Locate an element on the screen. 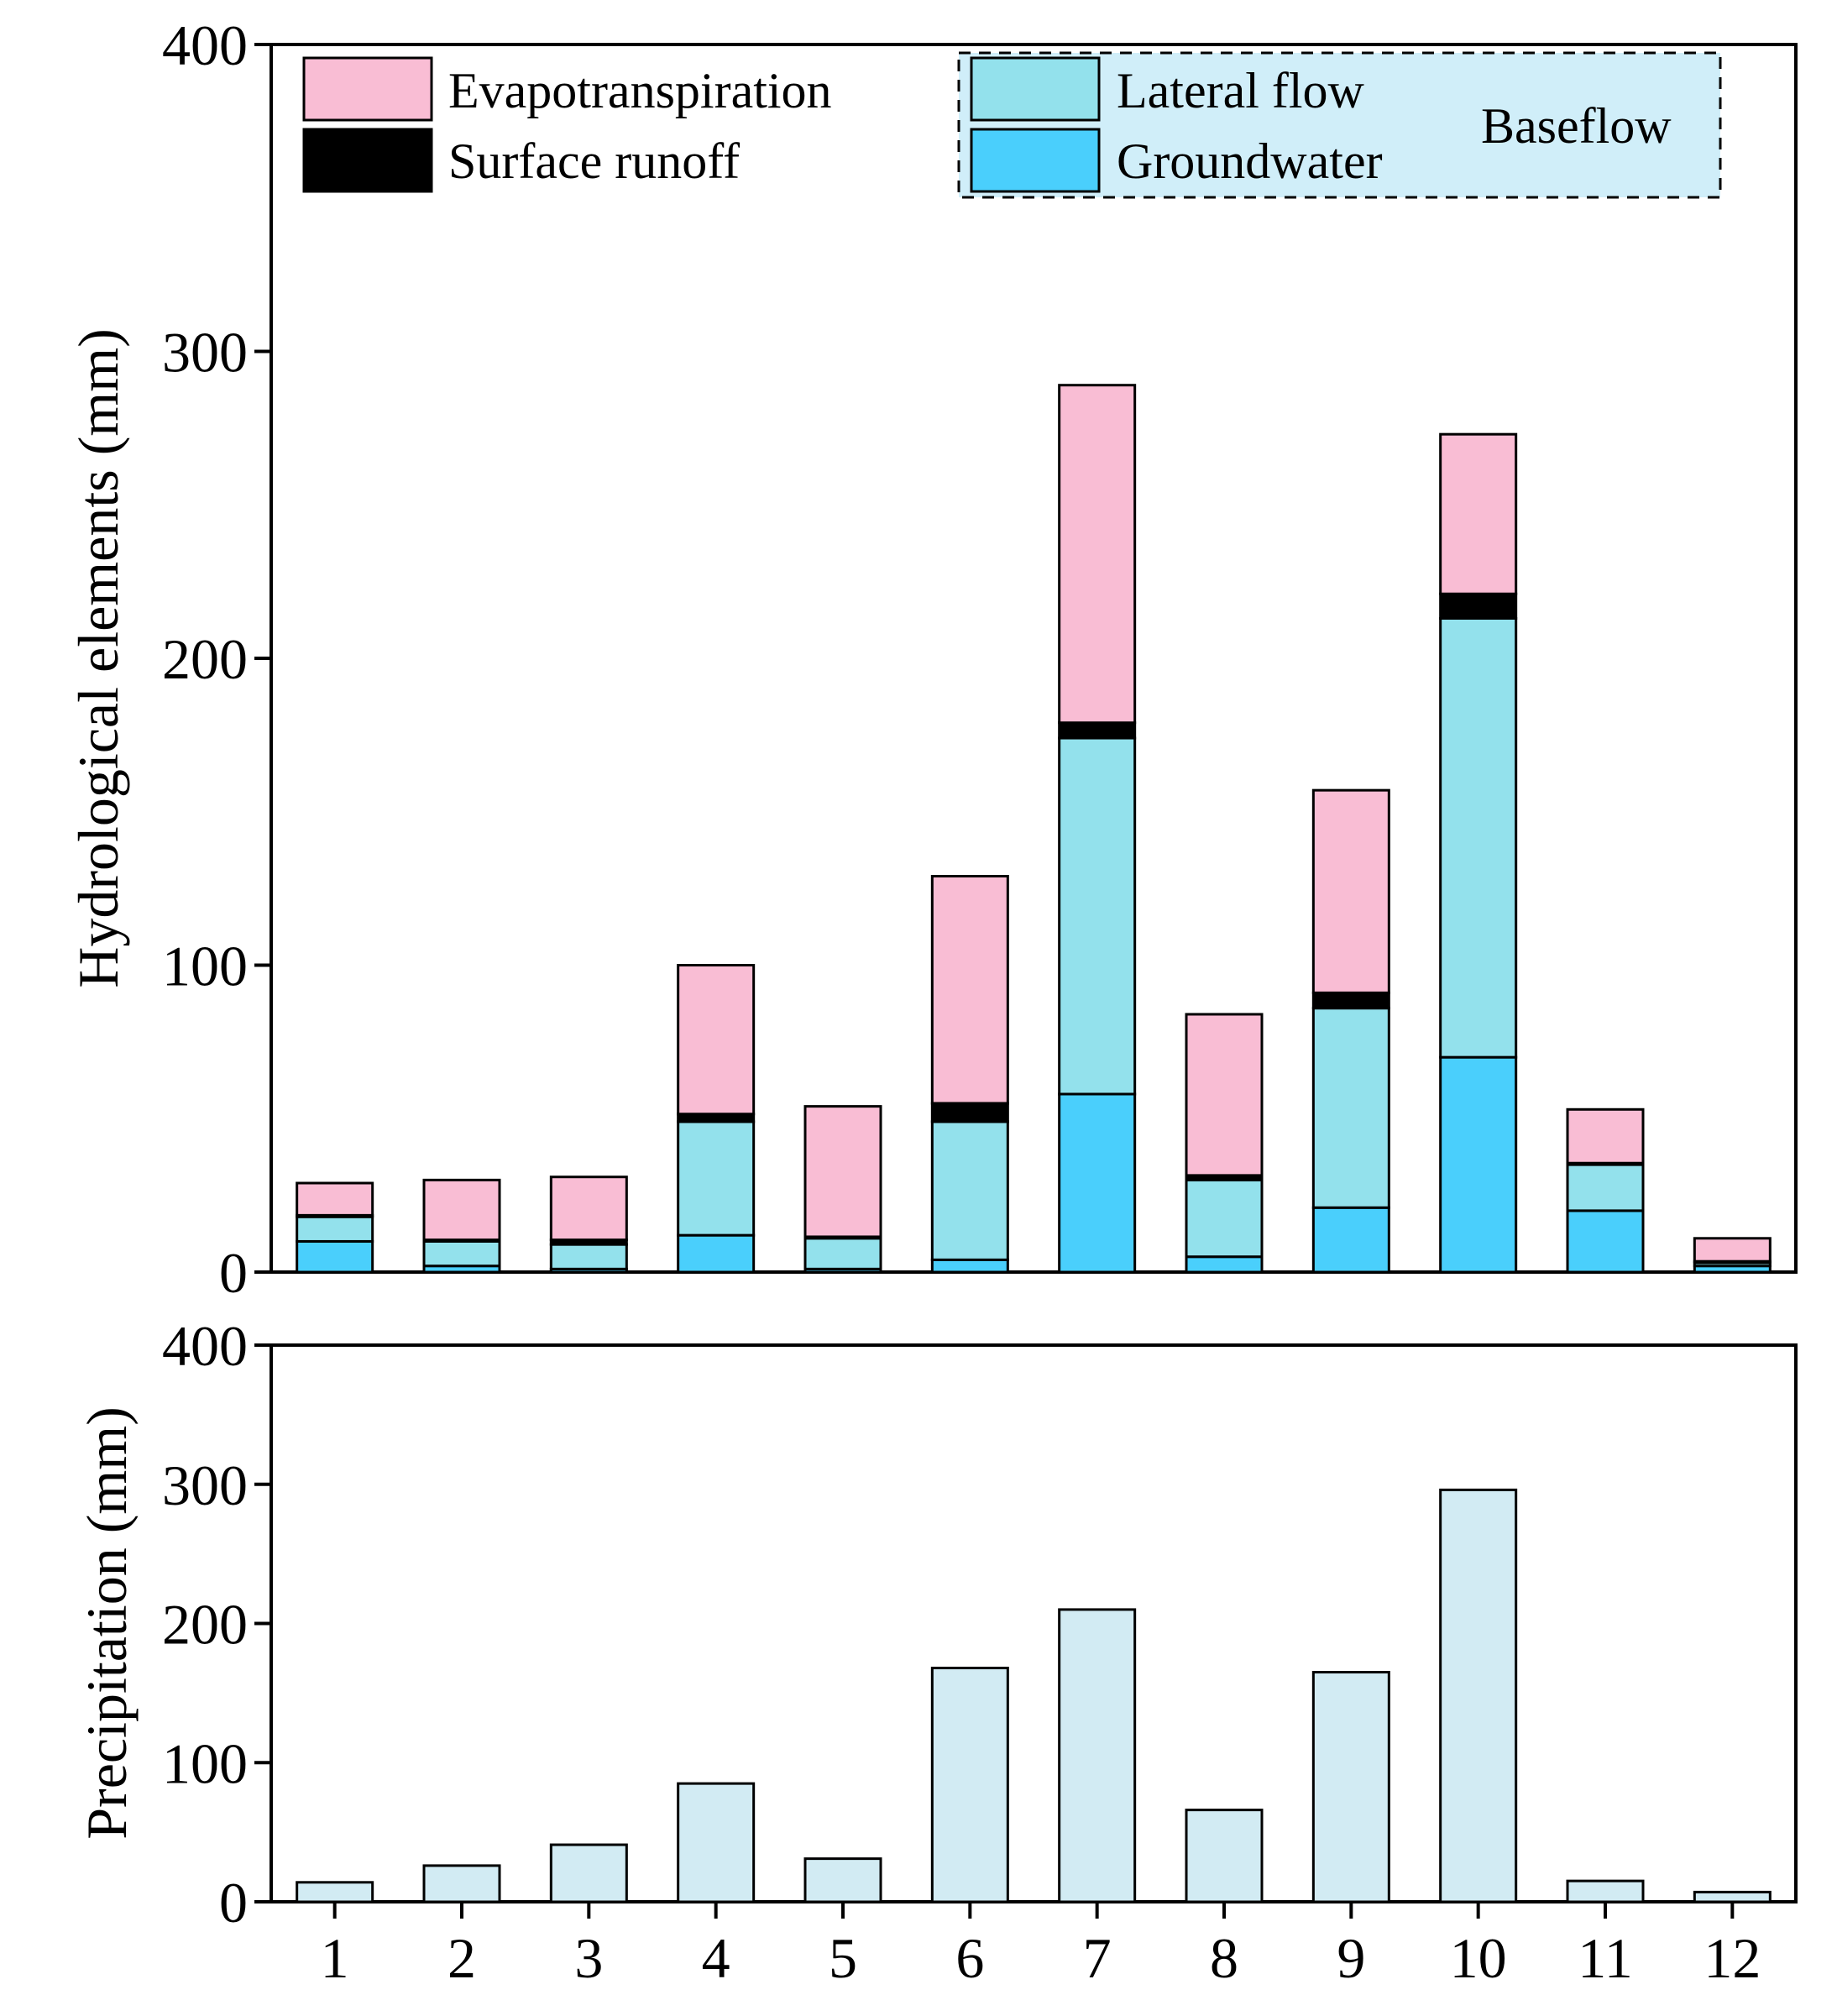  top-y-tick-label: 0 is located at coordinates (233, 1273).